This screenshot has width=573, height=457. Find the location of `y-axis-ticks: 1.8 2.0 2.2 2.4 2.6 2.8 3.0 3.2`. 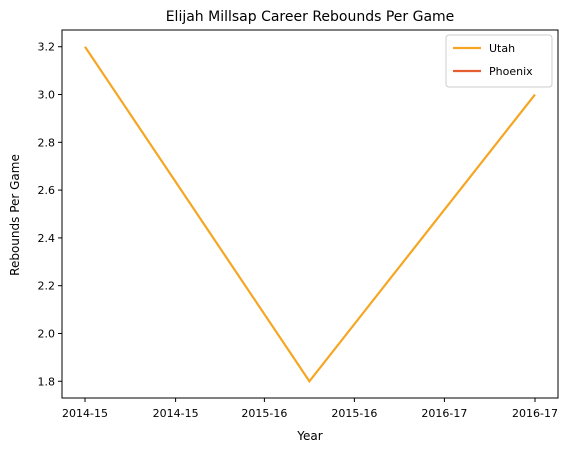

y-axis-ticks: 1.8 2.0 2.2 2.4 2.6 2.8 3.0 3.2 is located at coordinates (50, 215).